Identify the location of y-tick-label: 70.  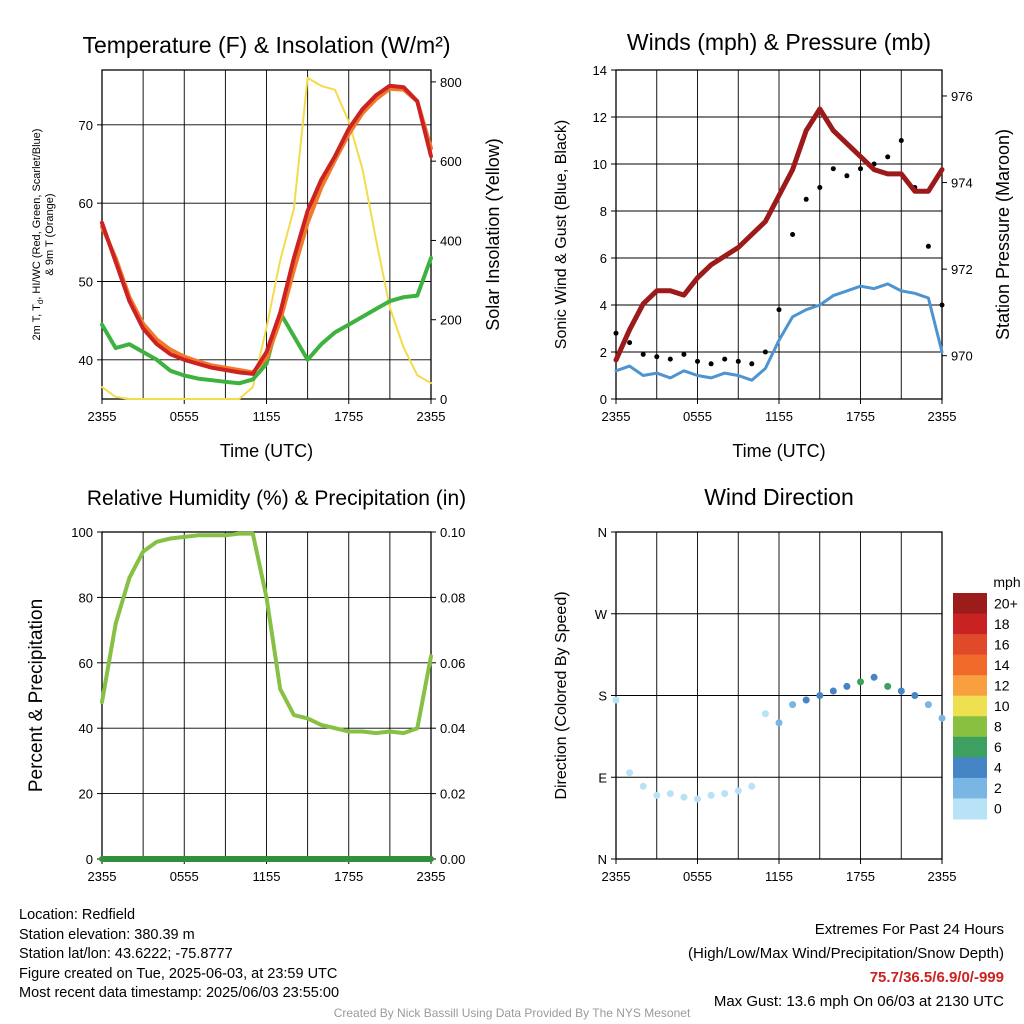
(86, 125).